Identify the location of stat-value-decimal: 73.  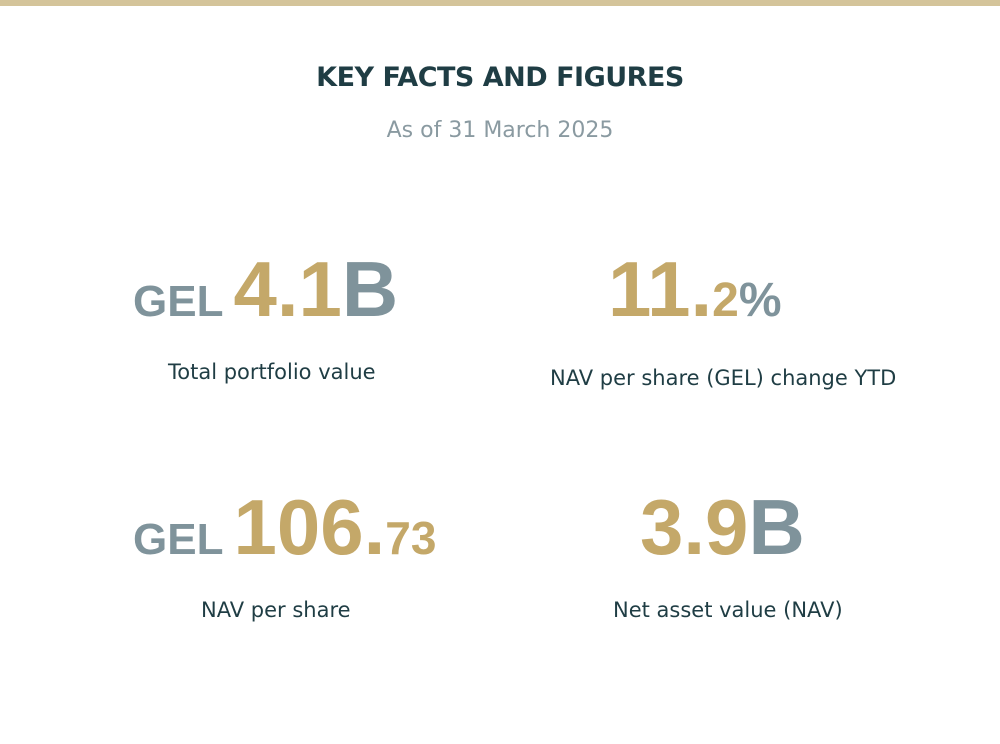
(411, 538).